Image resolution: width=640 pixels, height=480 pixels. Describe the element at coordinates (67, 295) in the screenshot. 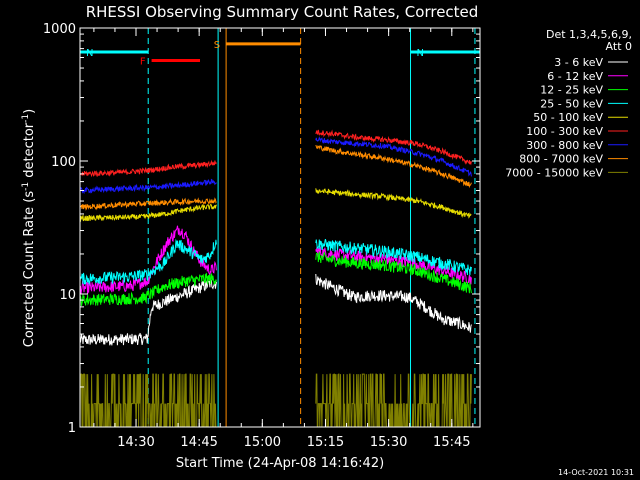

I see `y-tick-label-2: 10` at that location.